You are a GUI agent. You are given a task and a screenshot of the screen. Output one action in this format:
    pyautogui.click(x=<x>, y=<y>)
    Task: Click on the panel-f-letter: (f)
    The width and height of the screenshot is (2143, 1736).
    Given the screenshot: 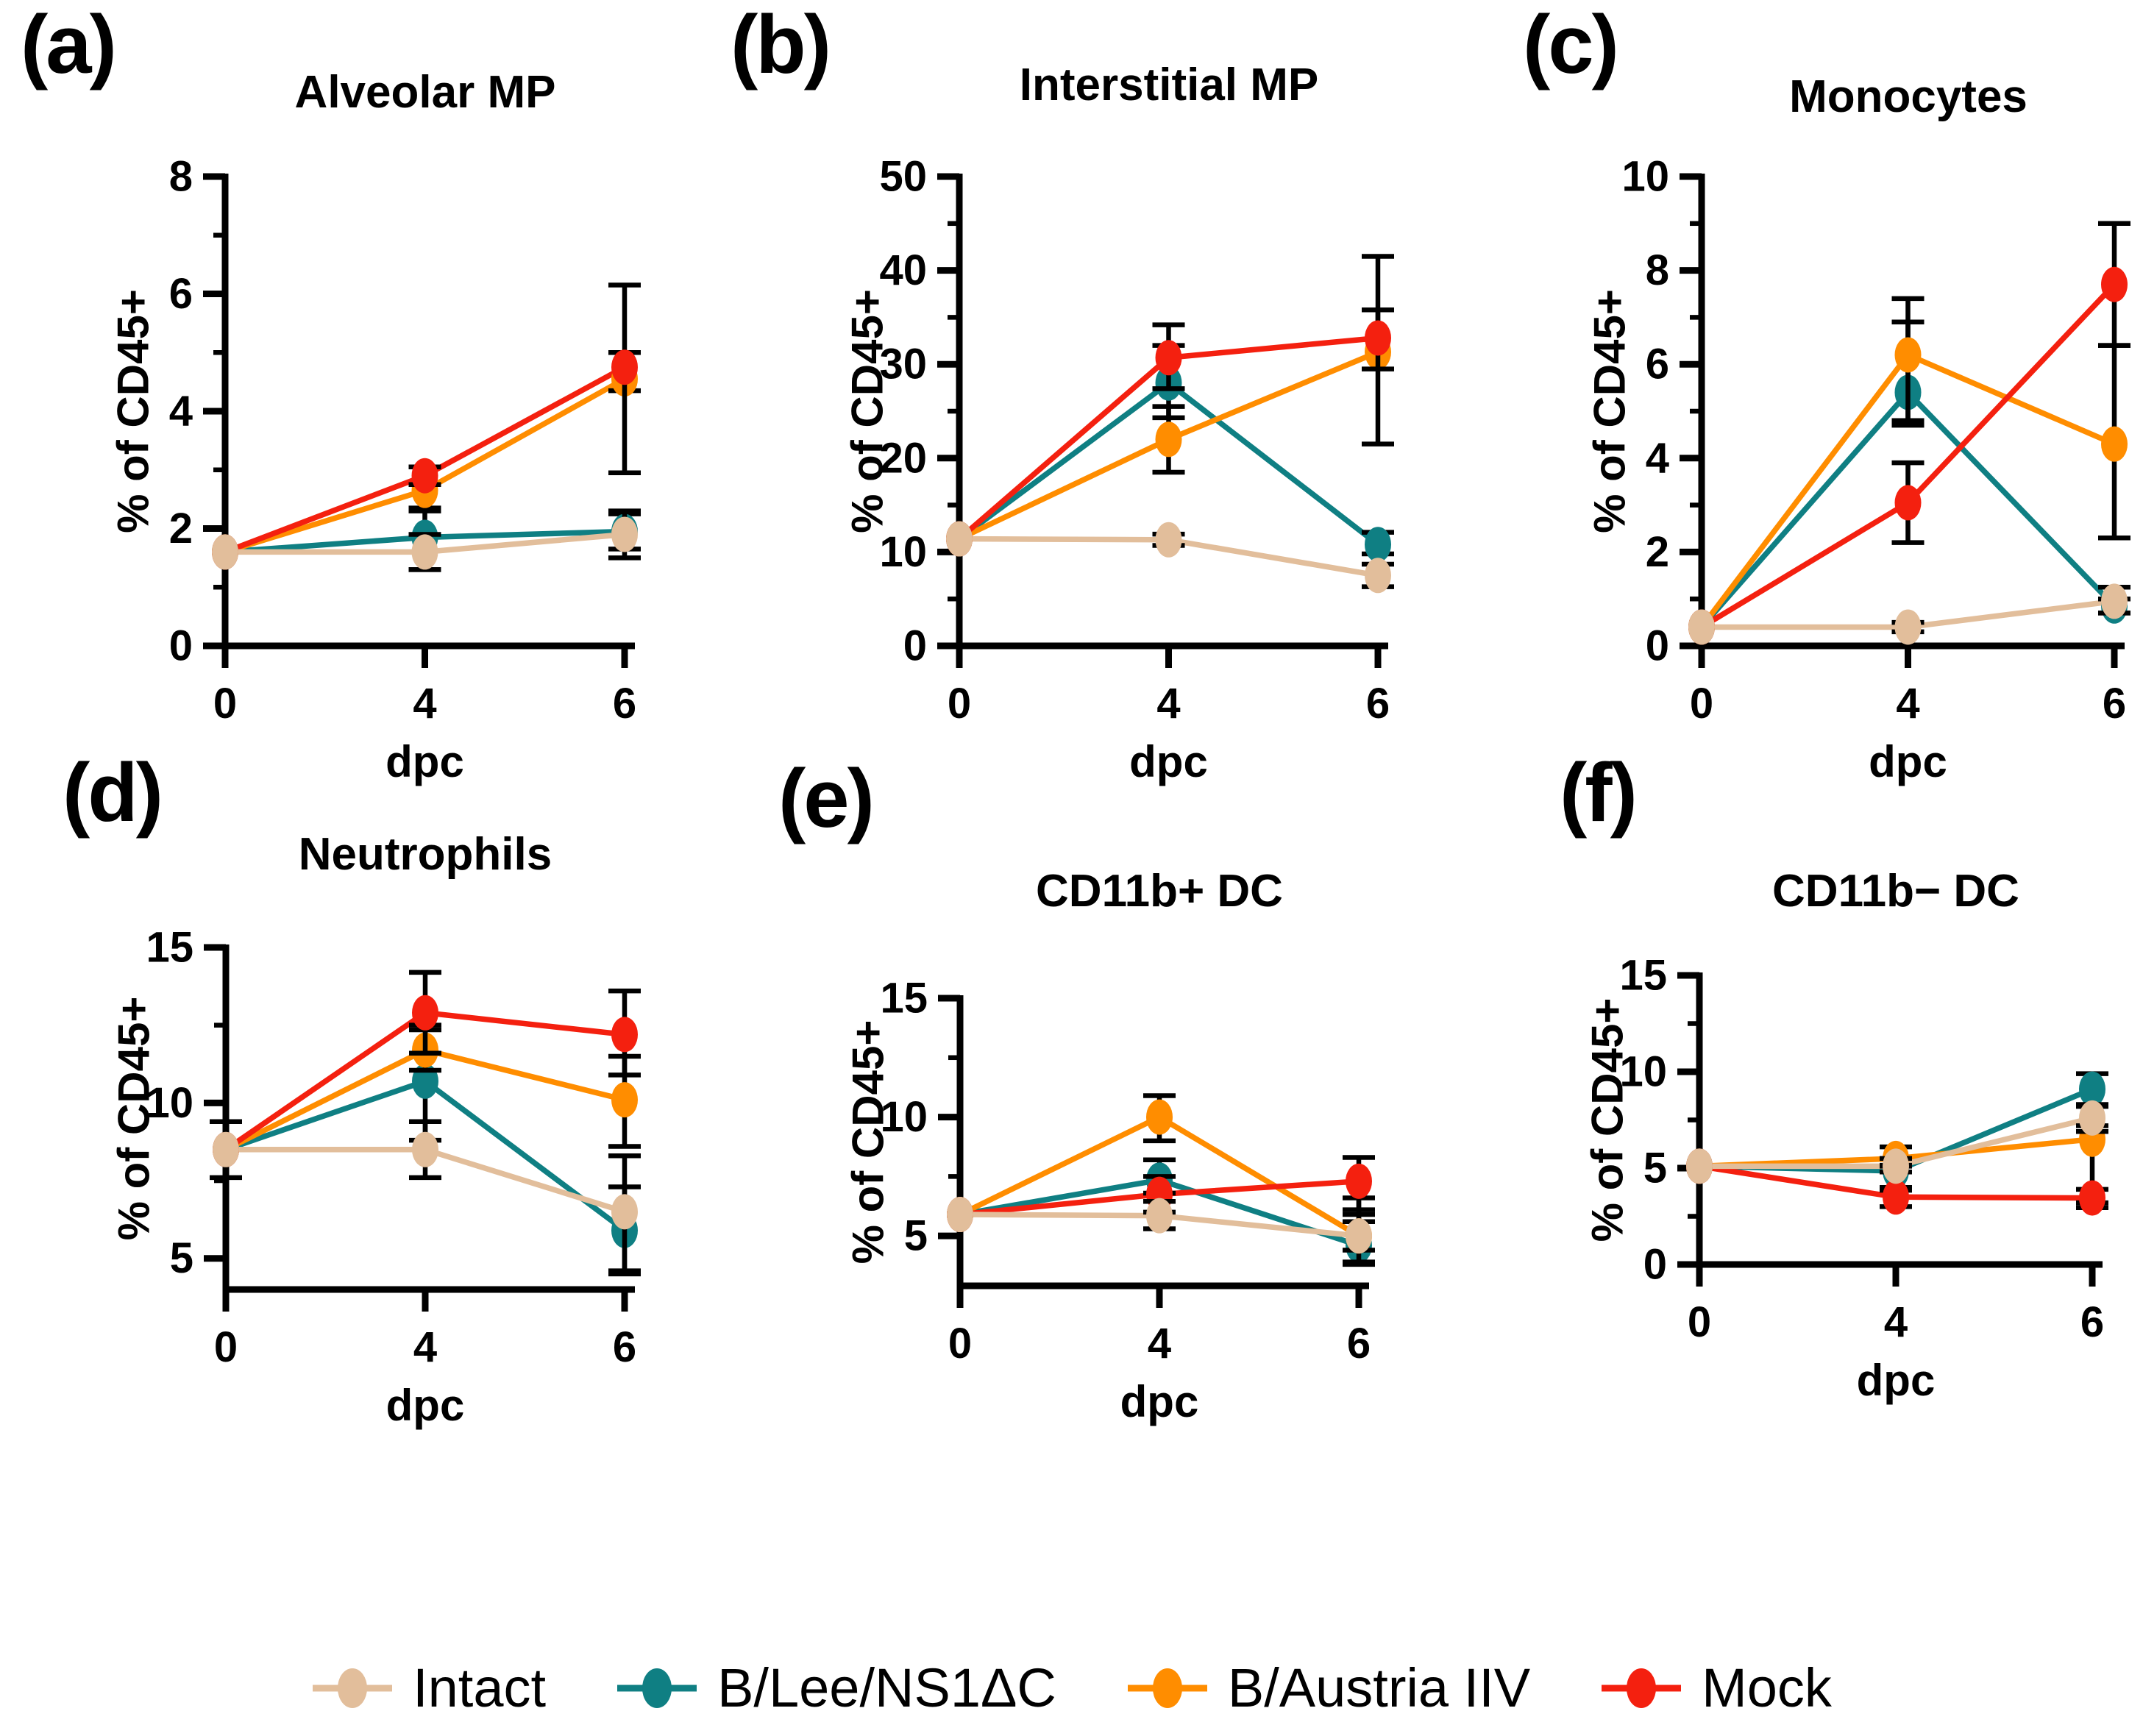 What is the action you would take?
    pyautogui.click(x=1599, y=793)
    